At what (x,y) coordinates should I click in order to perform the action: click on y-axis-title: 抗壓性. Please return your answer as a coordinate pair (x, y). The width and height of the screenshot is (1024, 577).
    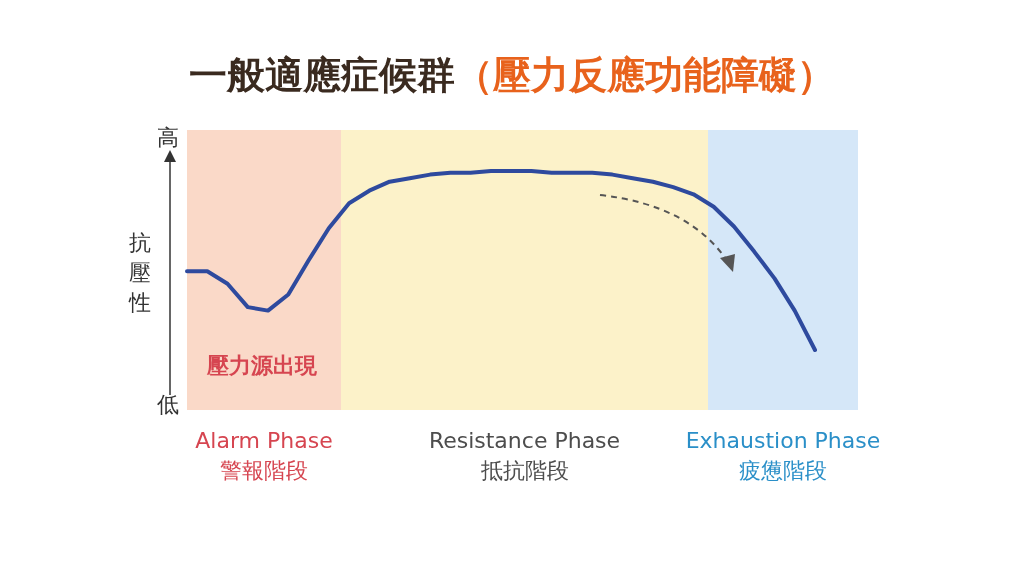
    Looking at the image, I should click on (139, 272).